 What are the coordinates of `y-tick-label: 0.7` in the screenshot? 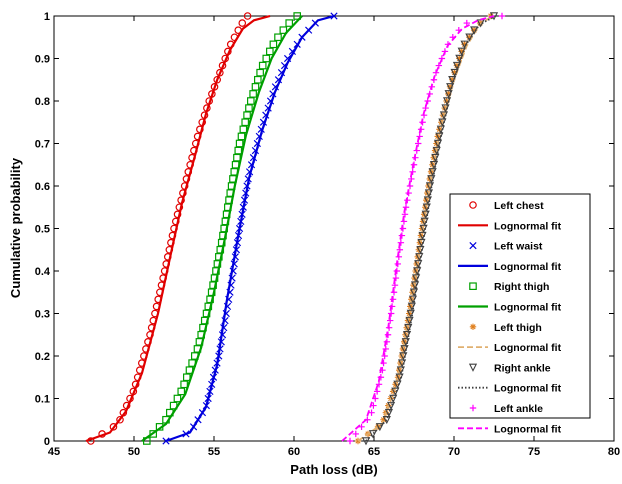 It's located at (42, 145).